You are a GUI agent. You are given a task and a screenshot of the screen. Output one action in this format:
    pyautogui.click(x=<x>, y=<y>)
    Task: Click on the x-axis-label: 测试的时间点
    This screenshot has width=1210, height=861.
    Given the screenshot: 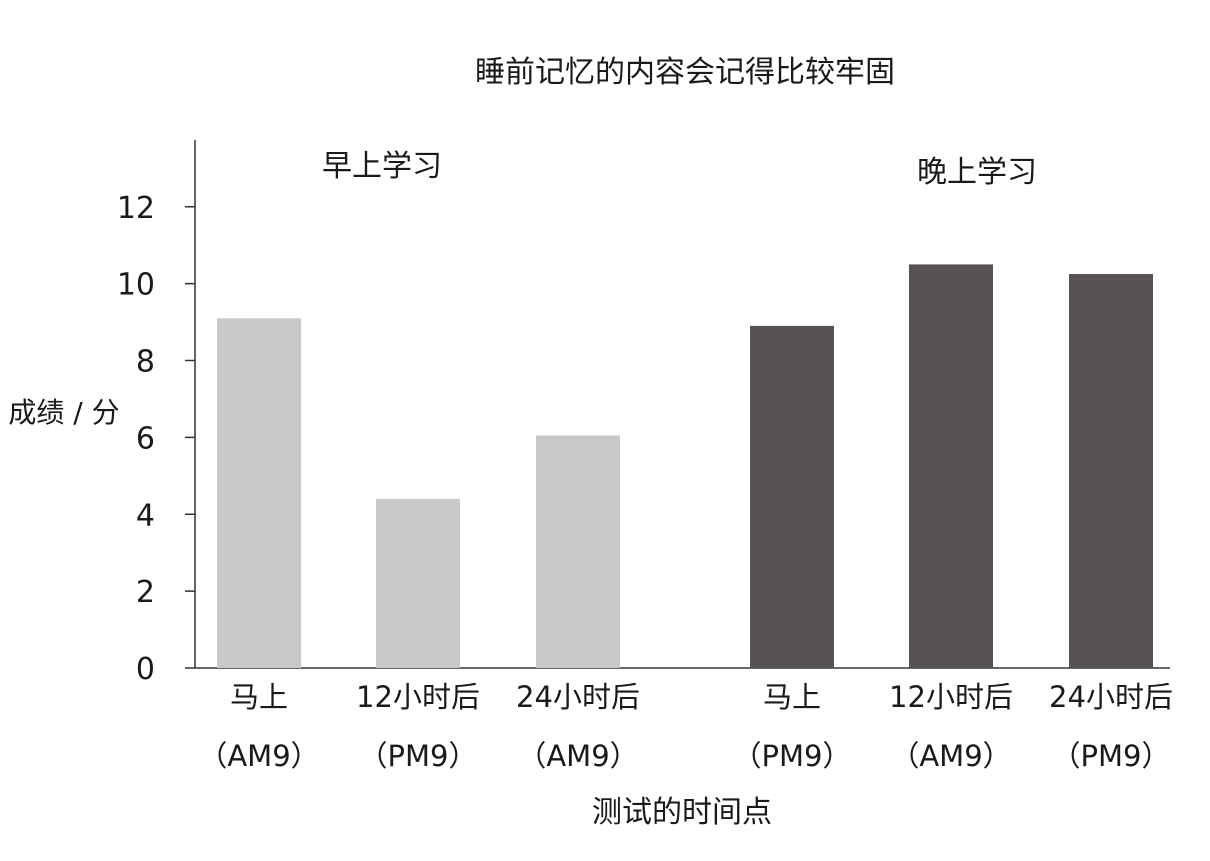 What is the action you would take?
    pyautogui.click(x=682, y=812)
    